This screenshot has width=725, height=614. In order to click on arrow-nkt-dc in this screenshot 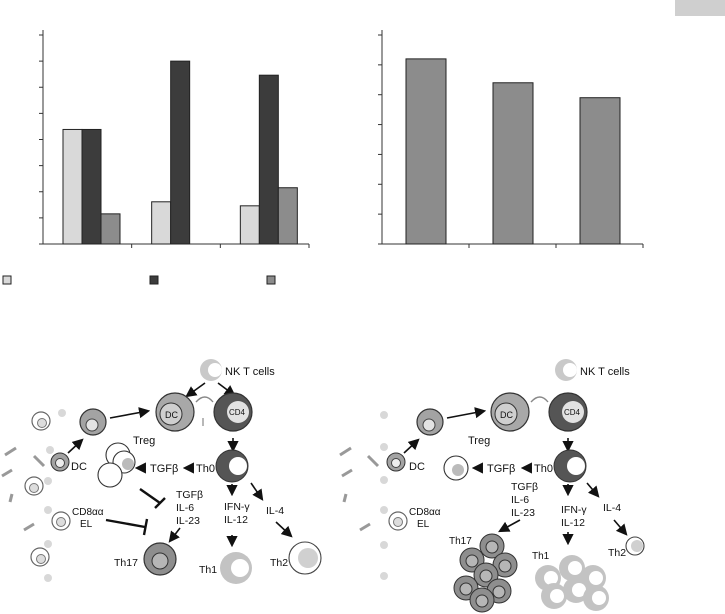, I will do `click(195, 390)`.